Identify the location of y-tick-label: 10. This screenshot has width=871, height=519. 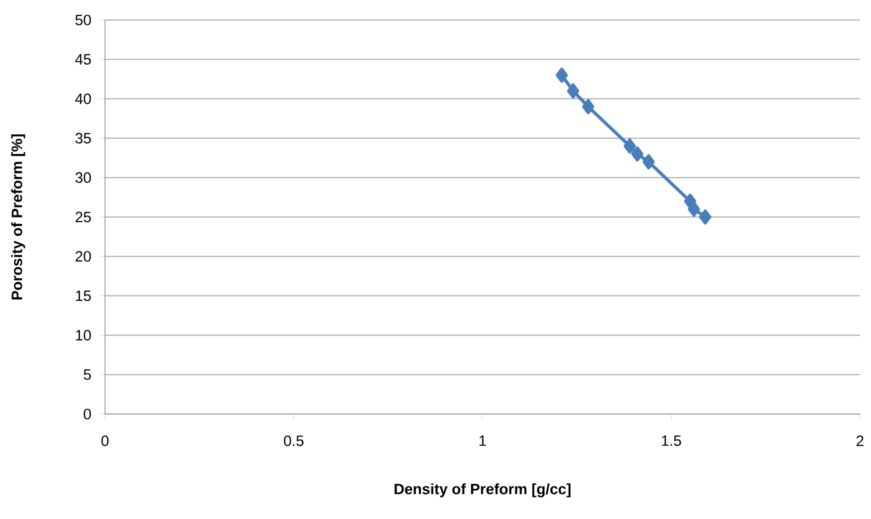
(83, 335).